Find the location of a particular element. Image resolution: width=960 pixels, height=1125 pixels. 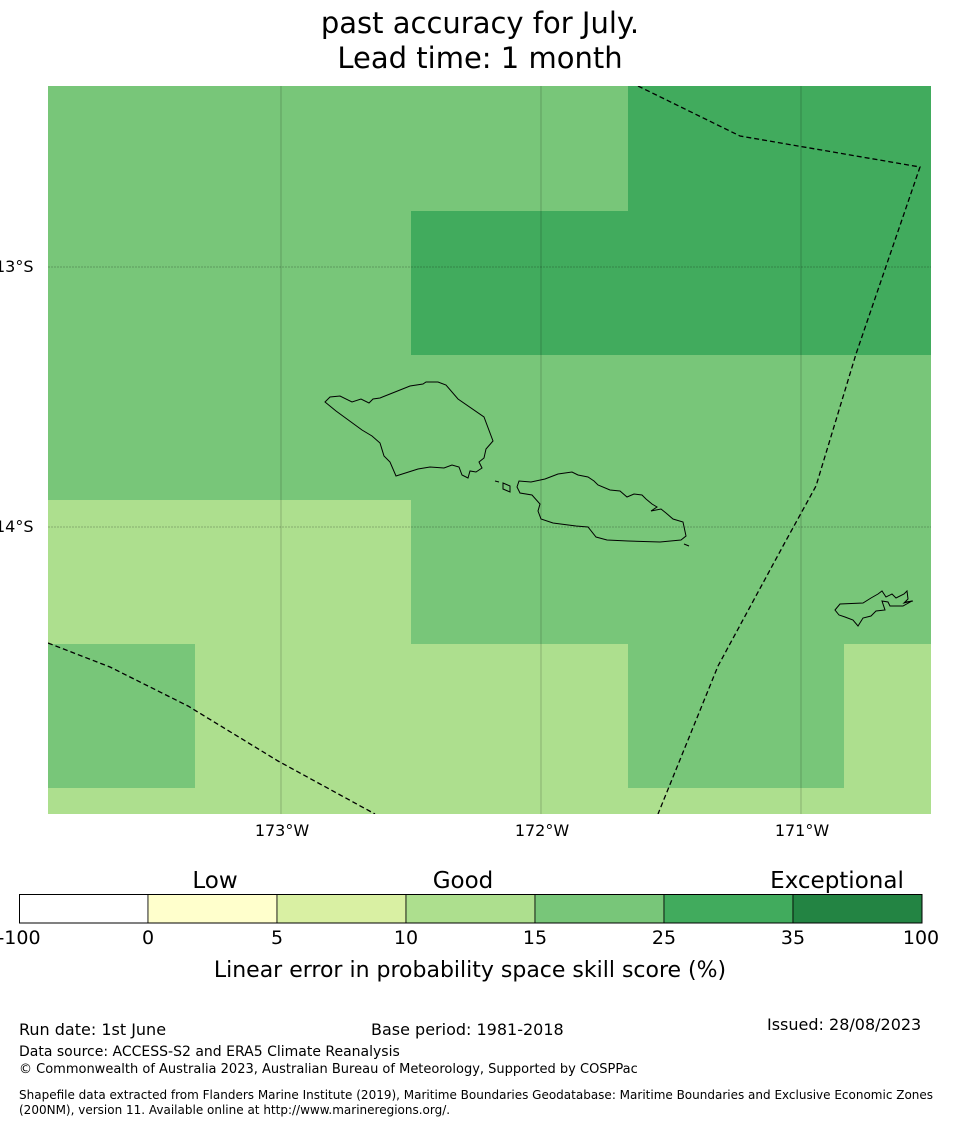

islet-aunuu is located at coordinates (909, 601).